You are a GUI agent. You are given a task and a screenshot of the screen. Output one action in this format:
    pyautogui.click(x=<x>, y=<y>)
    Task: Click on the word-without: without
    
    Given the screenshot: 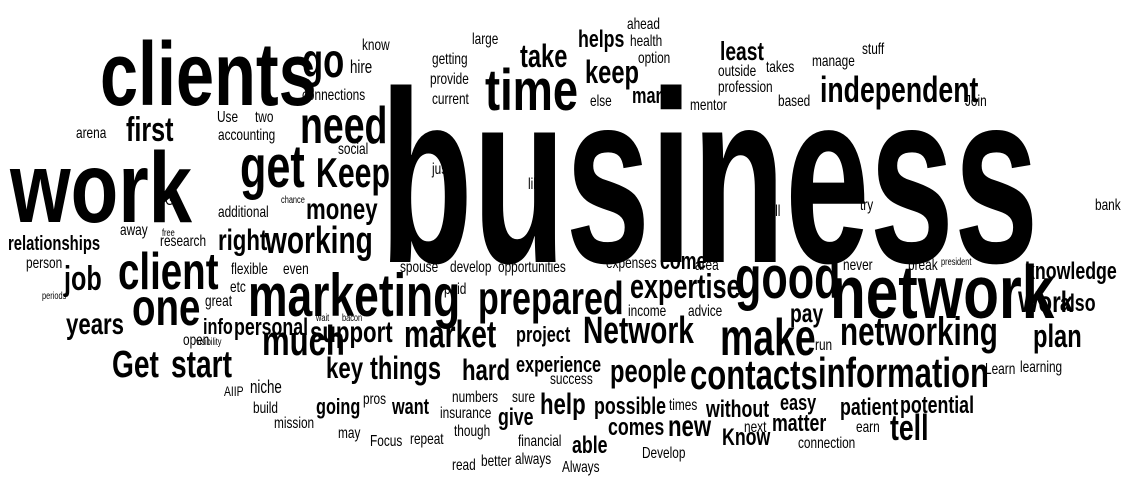 What is the action you would take?
    pyautogui.click(x=738, y=409)
    